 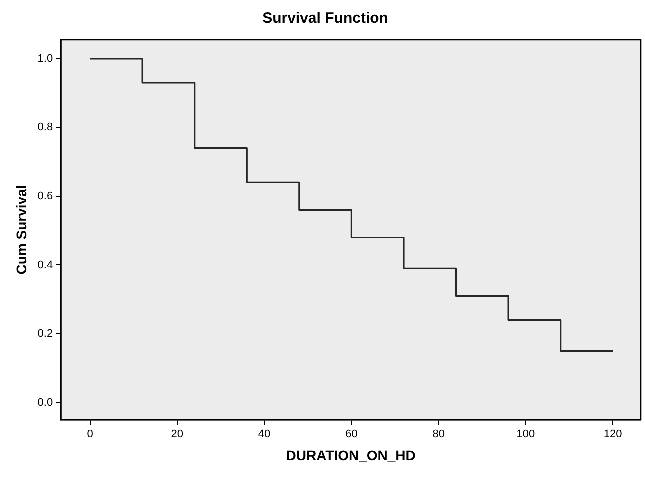 I want to click on y-tick-label: 0.4, so click(x=46, y=265).